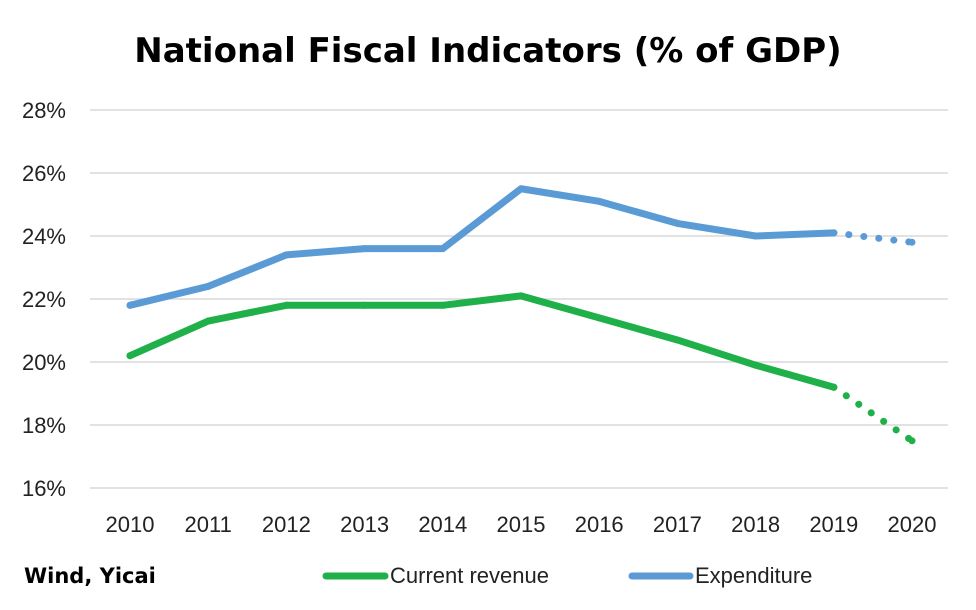  Describe the element at coordinates (44, 488) in the screenshot. I see `y-tick-label: 16%` at that location.